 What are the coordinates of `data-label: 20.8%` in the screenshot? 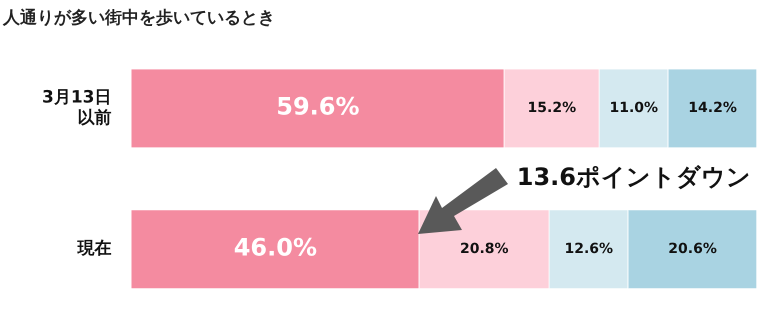 It's located at (484, 248).